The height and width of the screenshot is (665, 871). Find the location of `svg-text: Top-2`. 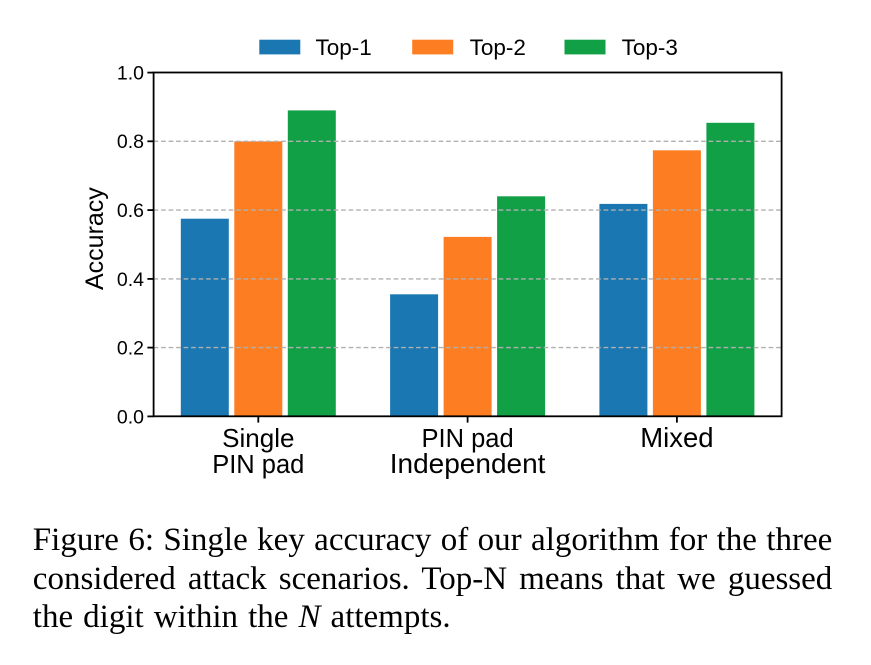

svg-text: Top-2 is located at coordinates (498, 47).